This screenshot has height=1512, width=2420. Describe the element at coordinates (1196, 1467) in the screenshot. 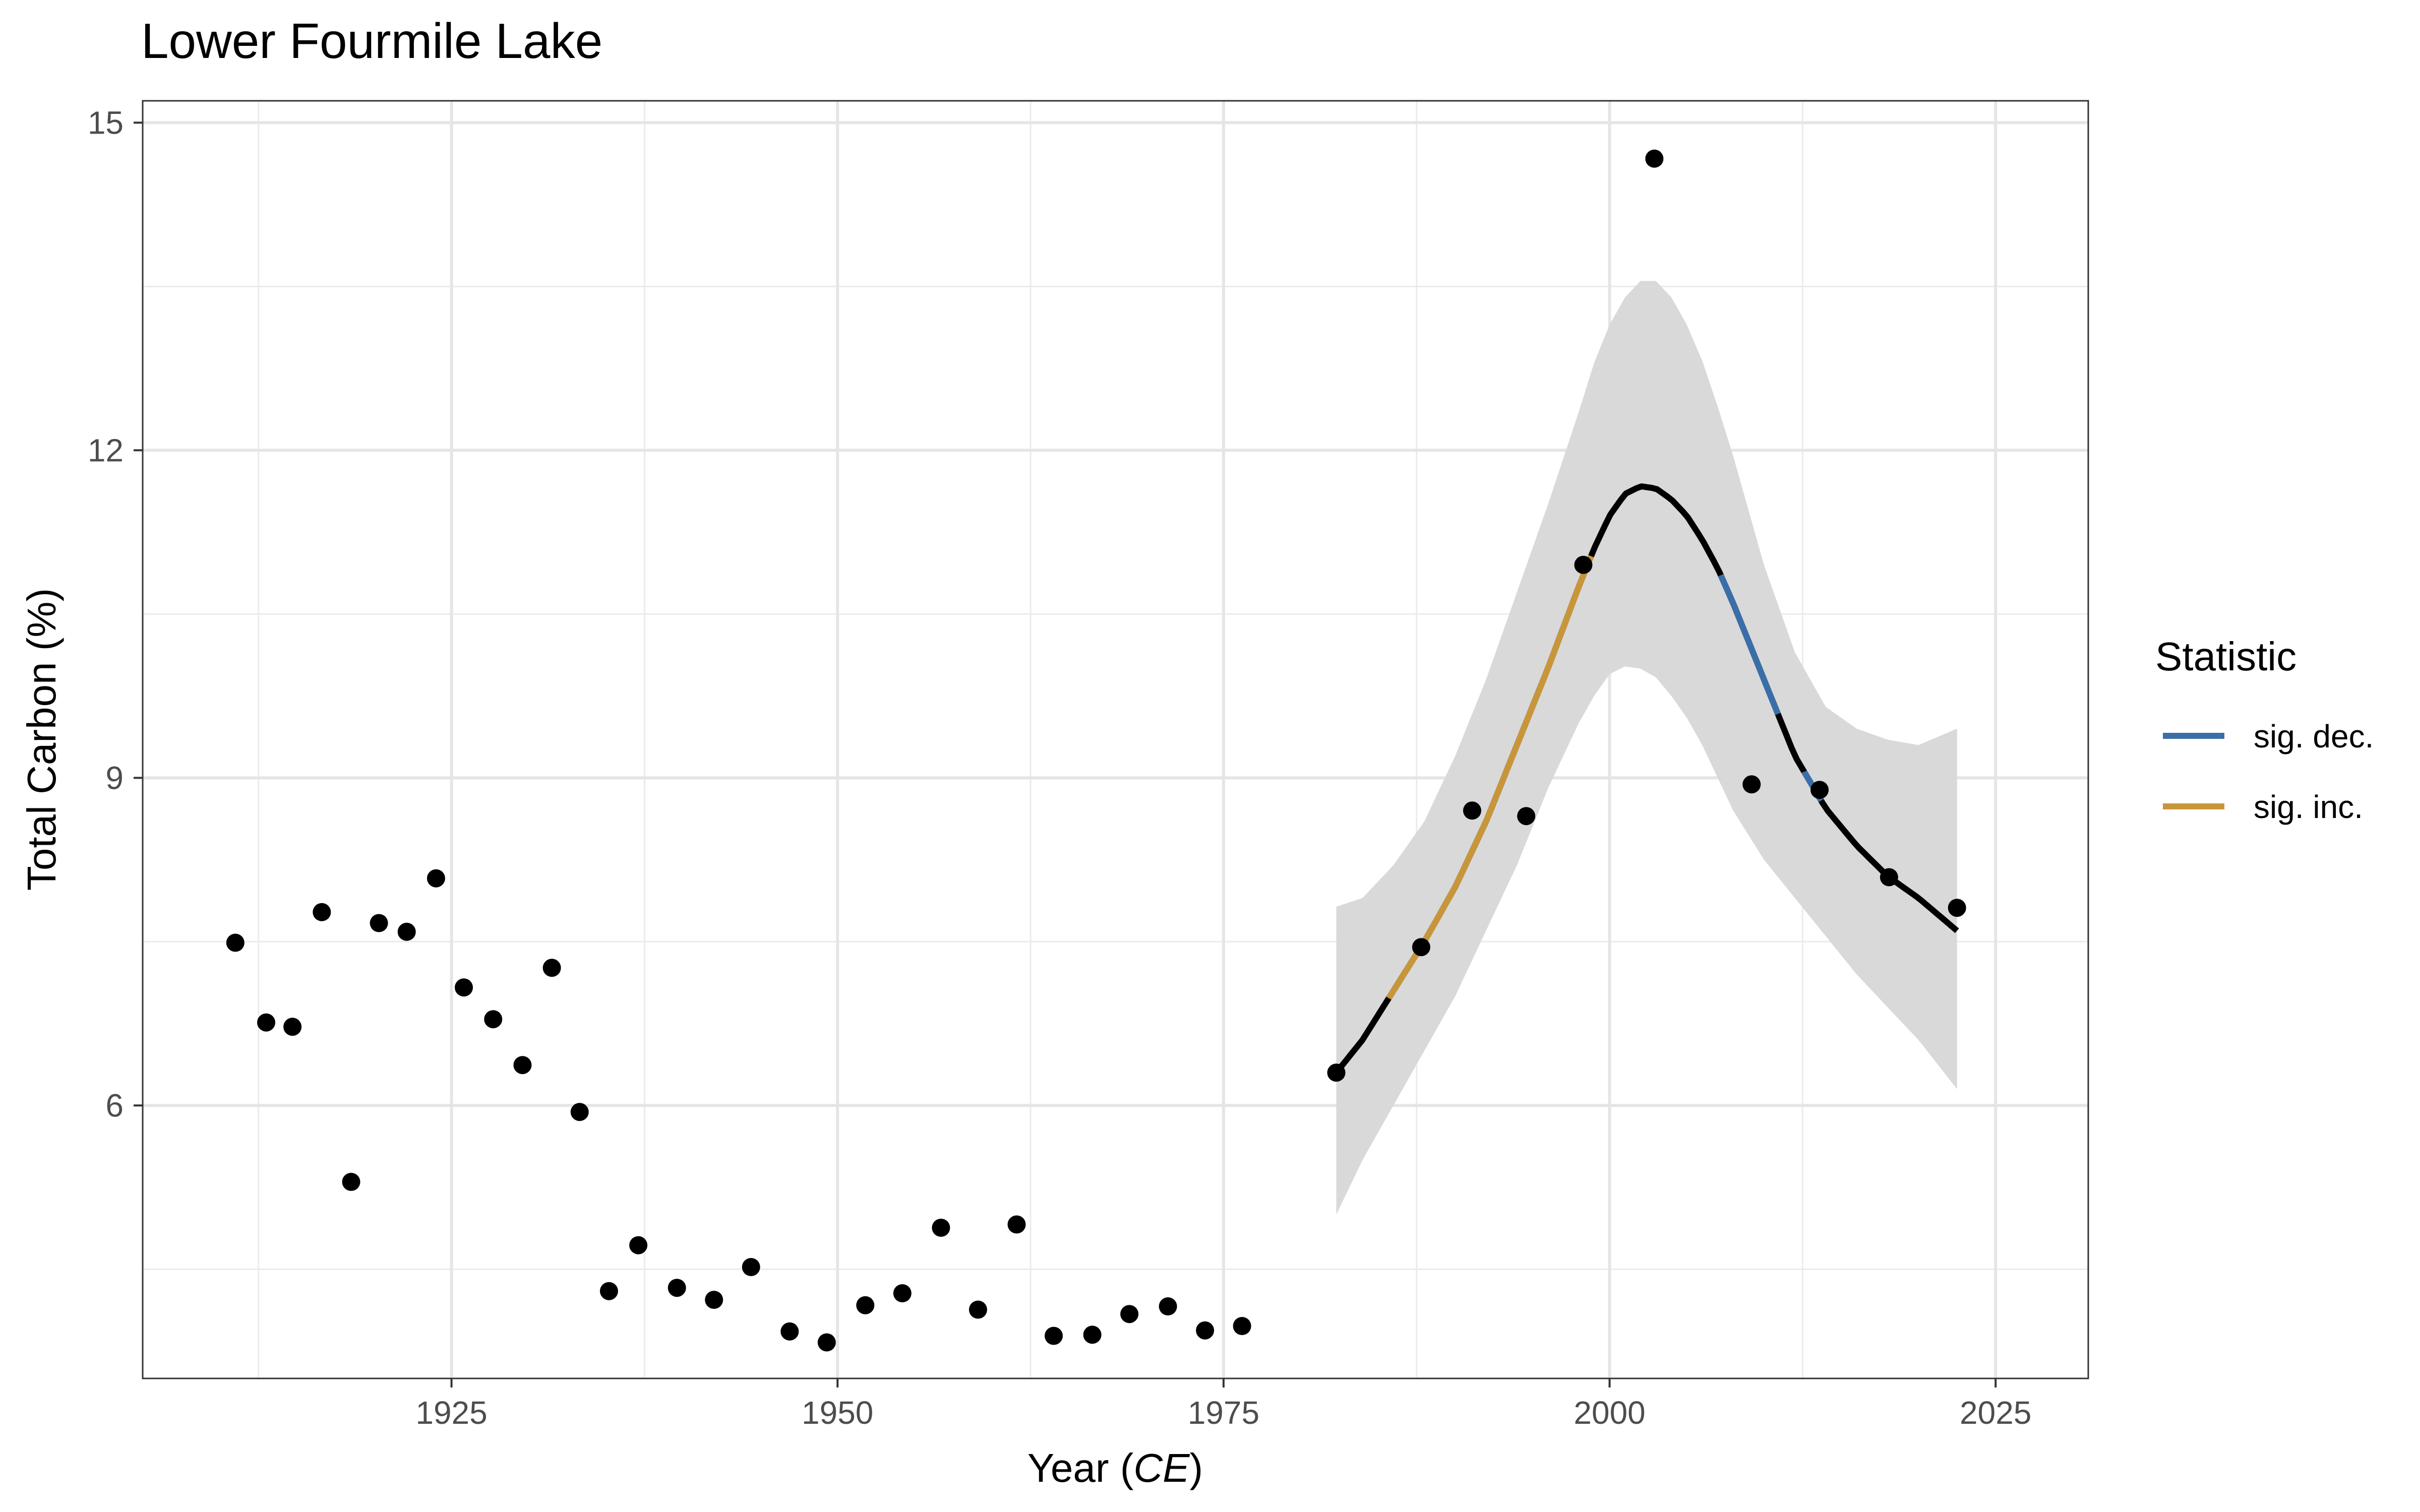

I see `x-axis-unit-close-paren: )` at that location.